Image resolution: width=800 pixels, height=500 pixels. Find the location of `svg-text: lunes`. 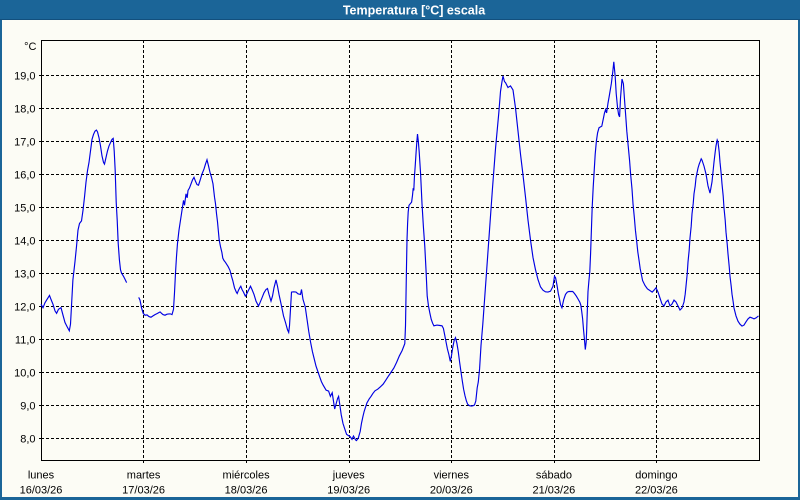

svg-text: lunes is located at coordinates (41, 476).